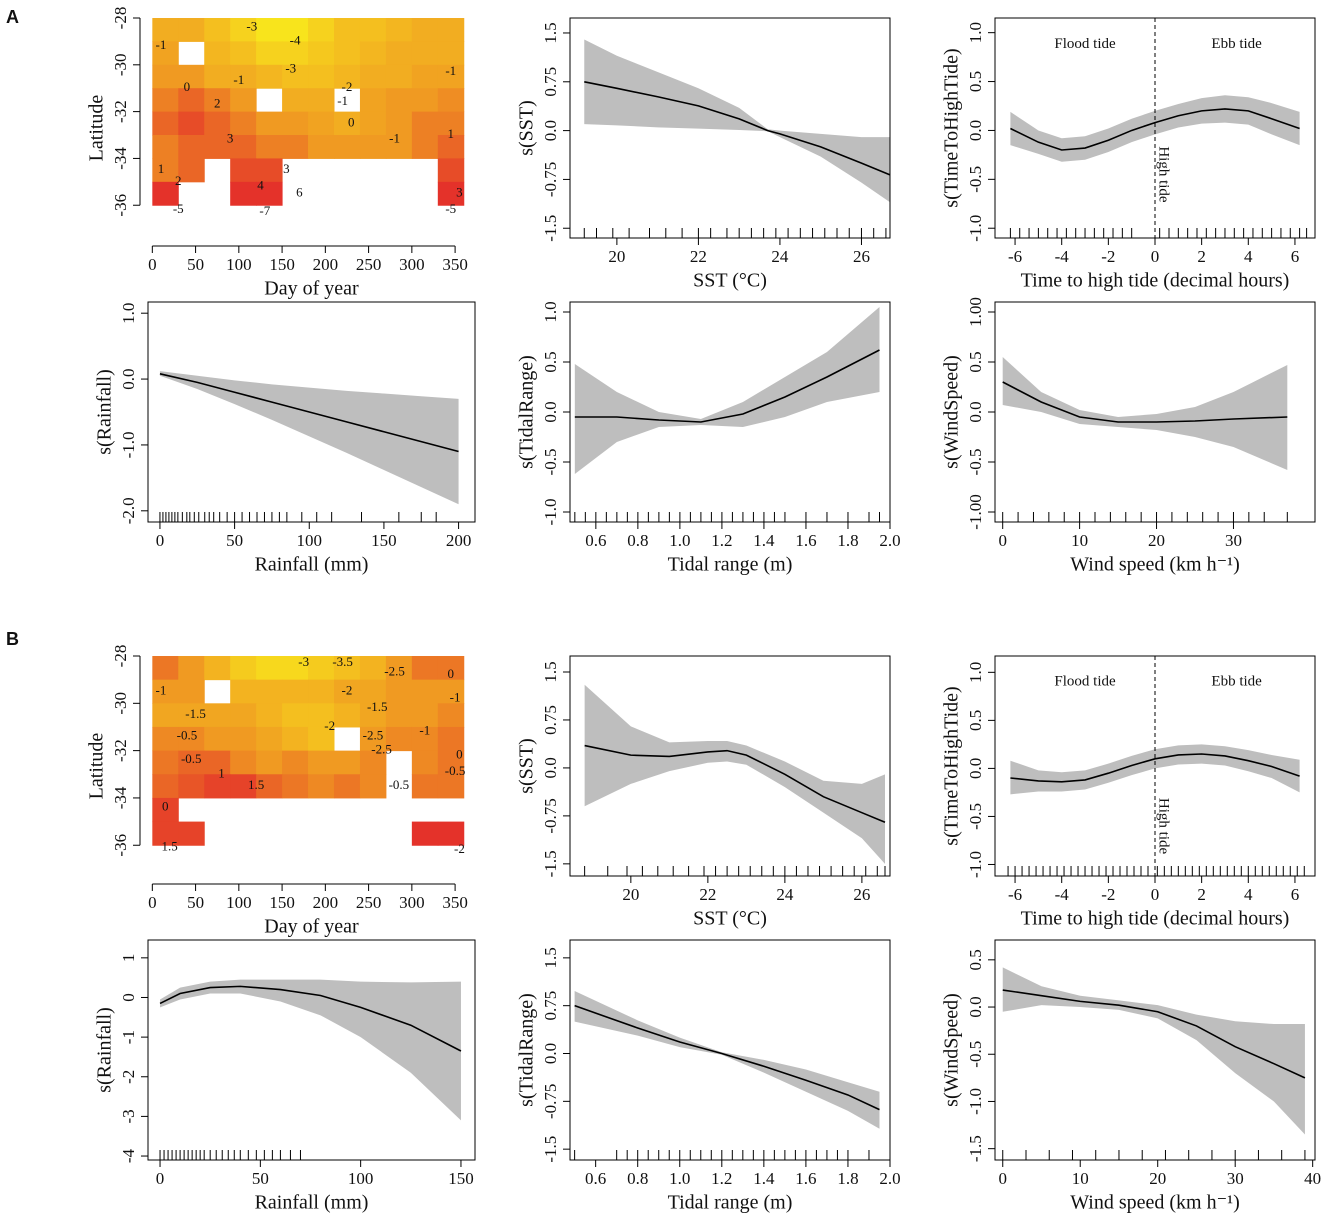 The height and width of the screenshot is (1218, 1325). What do you see at coordinates (1062, 894) in the screenshot?
I see `x-tick-label: -4` at bounding box center [1062, 894].